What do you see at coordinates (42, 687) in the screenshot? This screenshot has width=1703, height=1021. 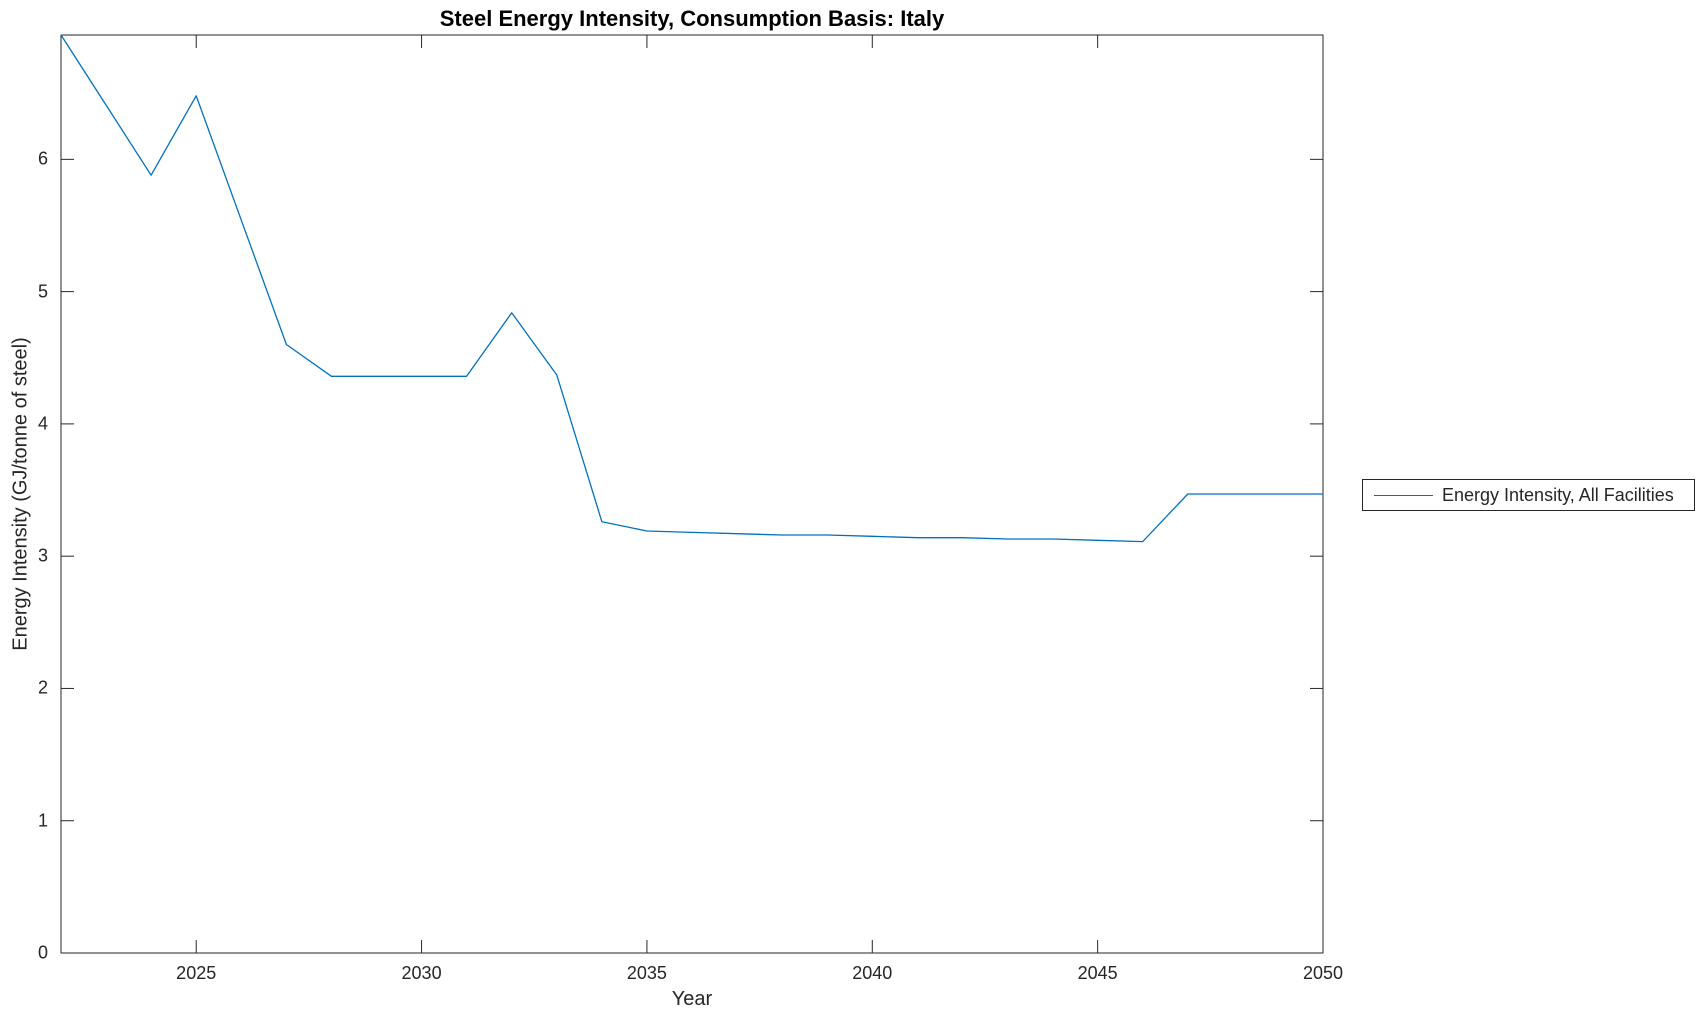 I see `y-tick-label: 2` at bounding box center [42, 687].